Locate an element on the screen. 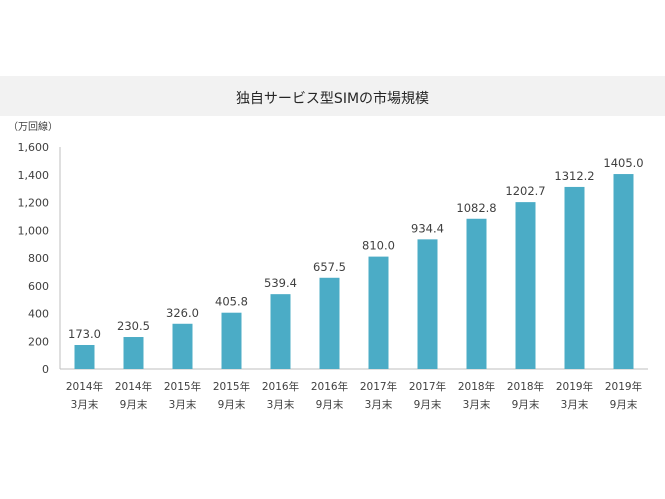  data-label: 1202.7 is located at coordinates (525, 191).